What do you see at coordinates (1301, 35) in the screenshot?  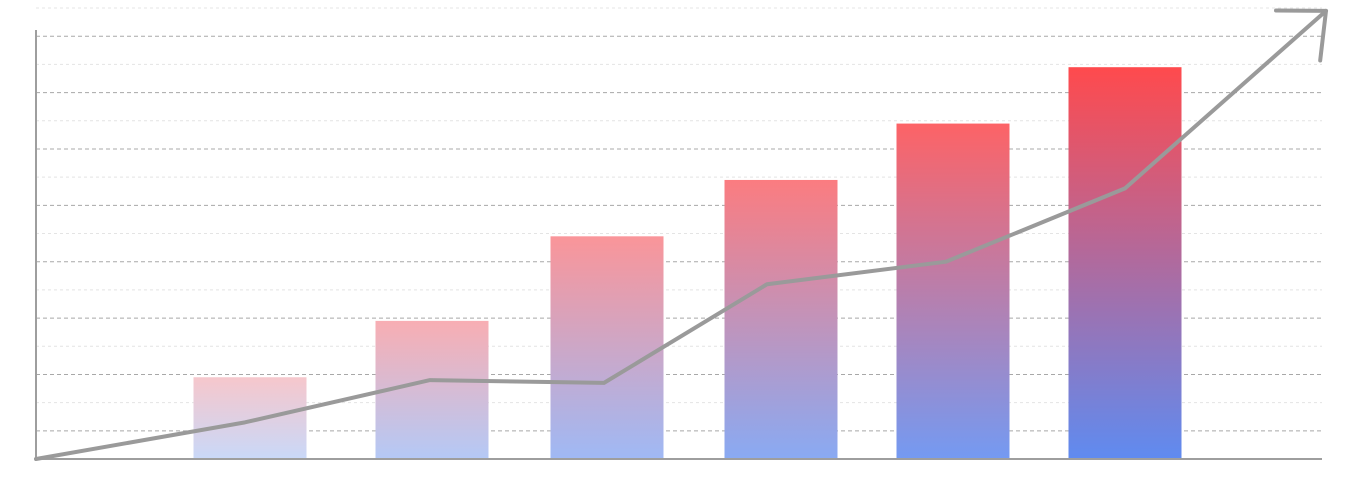 I see `trend-arrowhead` at bounding box center [1301, 35].